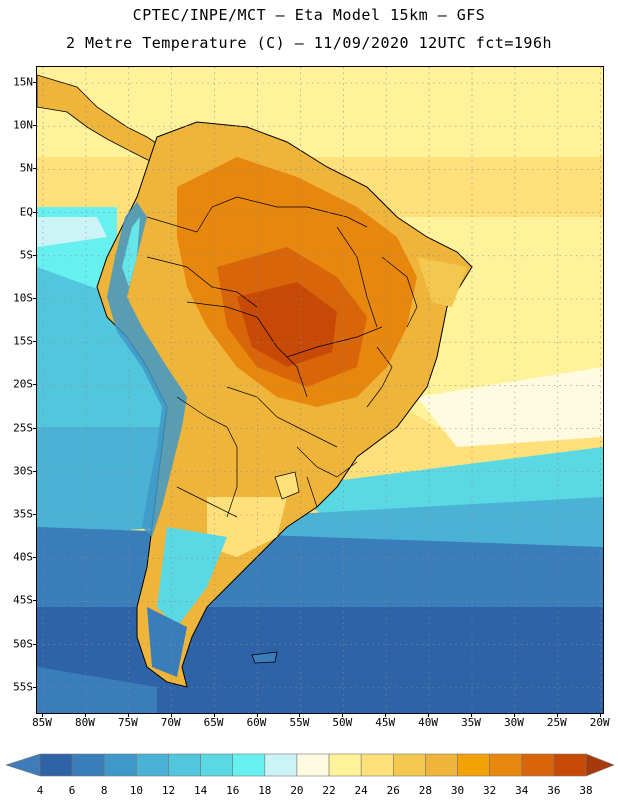  Describe the element at coordinates (287, 324) in the screenshot. I see `mato-grosso-peak-zone` at that location.